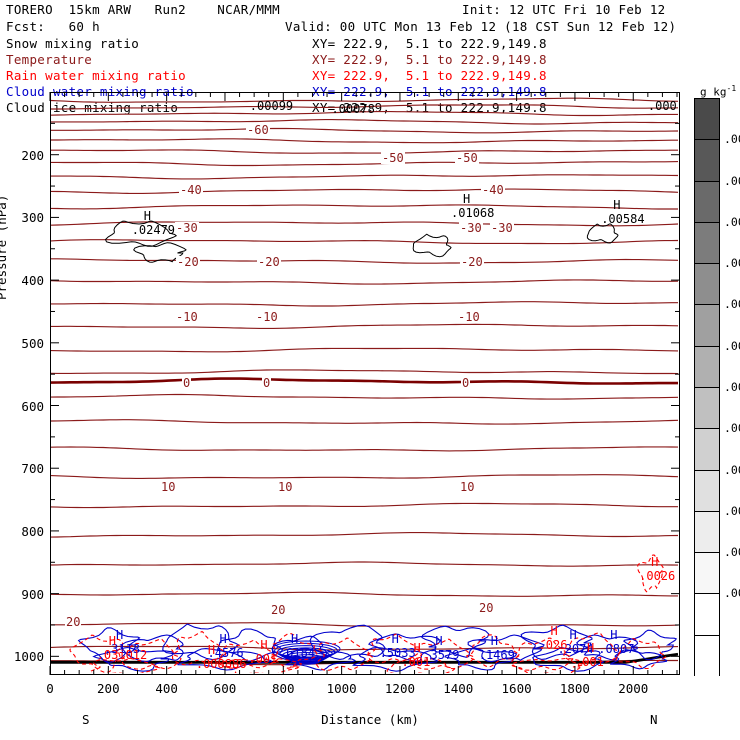 The height and width of the screenshot is (740, 740). I want to click on y-tick-500: 500, so click(32, 343).